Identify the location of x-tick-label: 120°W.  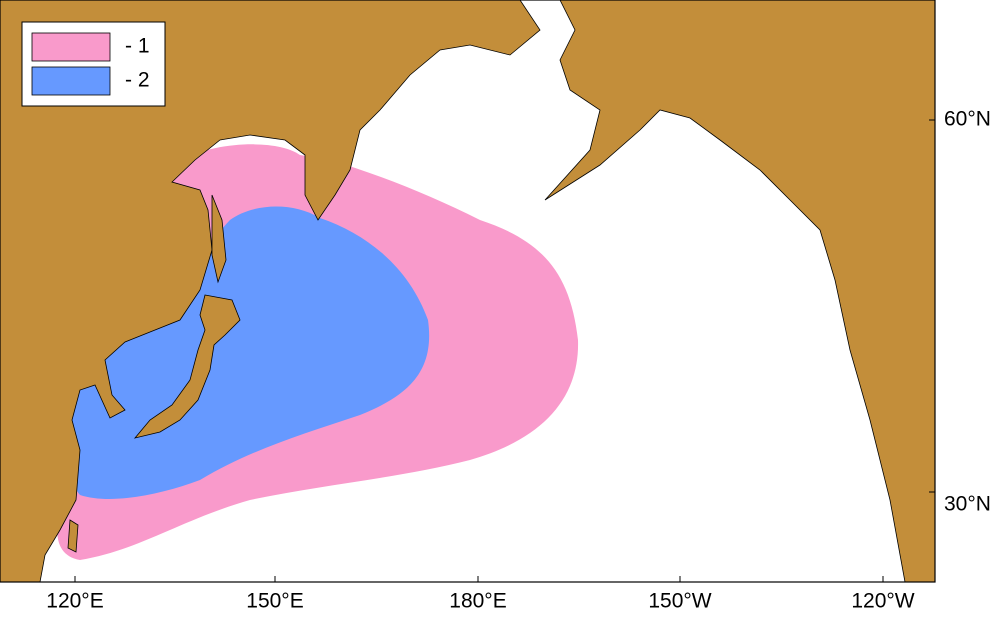
(882, 601).